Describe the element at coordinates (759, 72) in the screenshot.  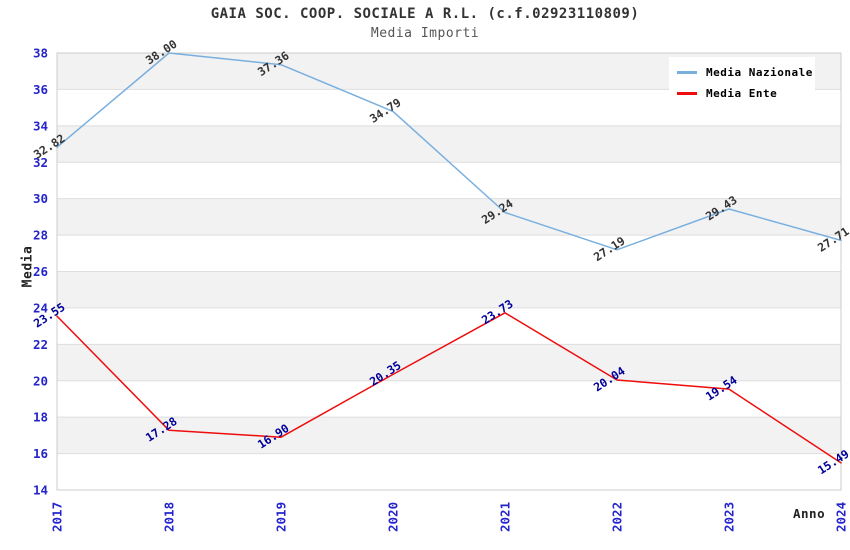
I see `legend-label-nazionale: Media Nazionale` at that location.